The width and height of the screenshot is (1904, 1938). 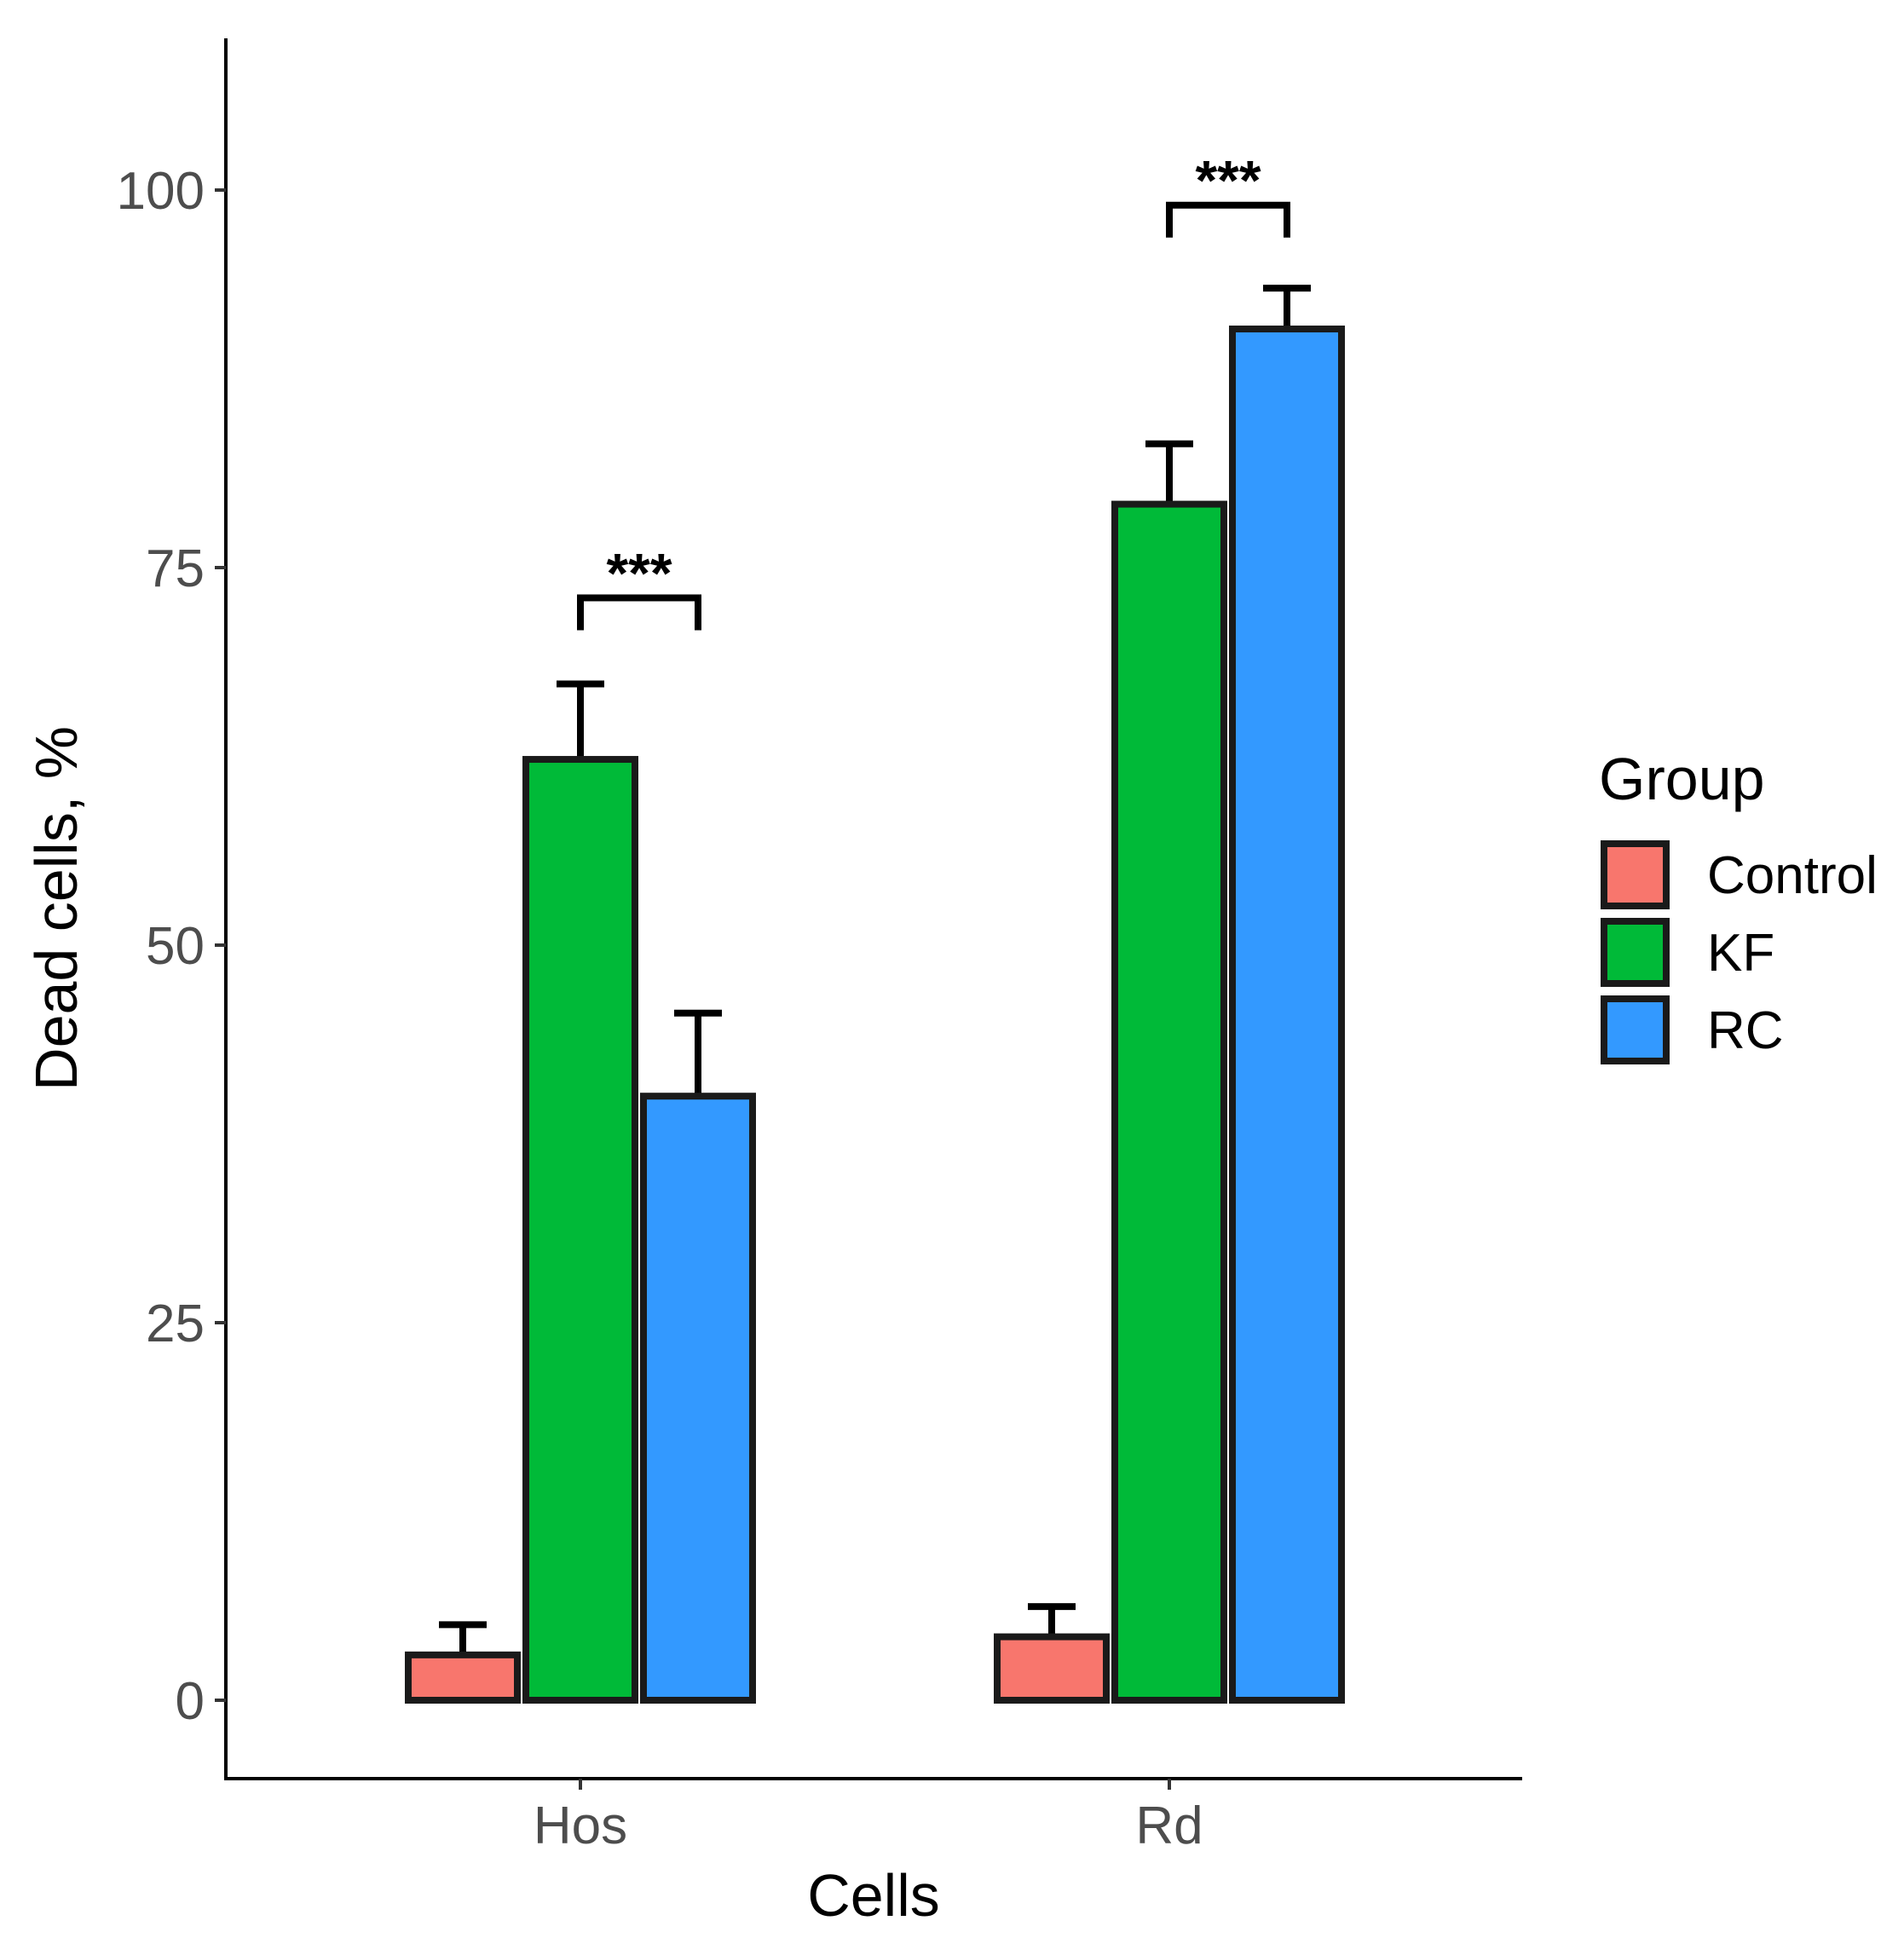 What do you see at coordinates (1169, 1826) in the screenshot?
I see `x-tick-label: Rd` at bounding box center [1169, 1826].